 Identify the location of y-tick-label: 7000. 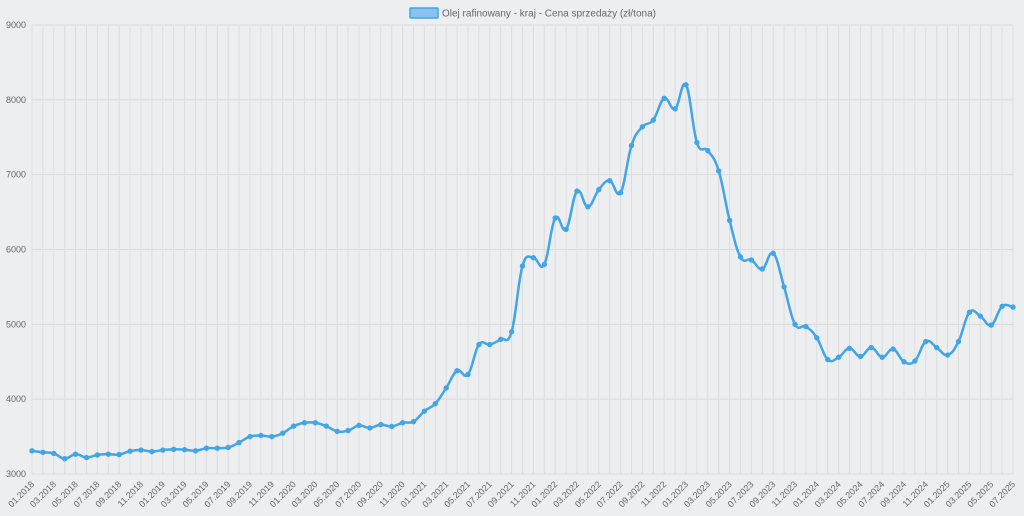
(16, 175).